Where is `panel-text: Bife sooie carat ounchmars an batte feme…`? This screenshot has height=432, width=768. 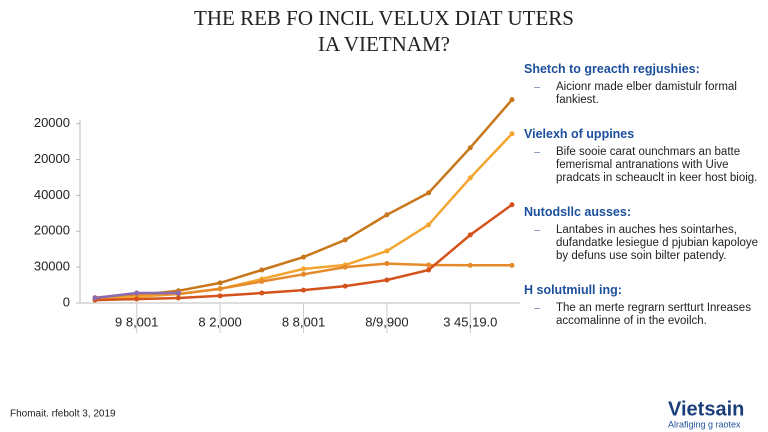
panel-text: Bife sooie carat ounchmars an batte feme… is located at coordinates (642, 165).